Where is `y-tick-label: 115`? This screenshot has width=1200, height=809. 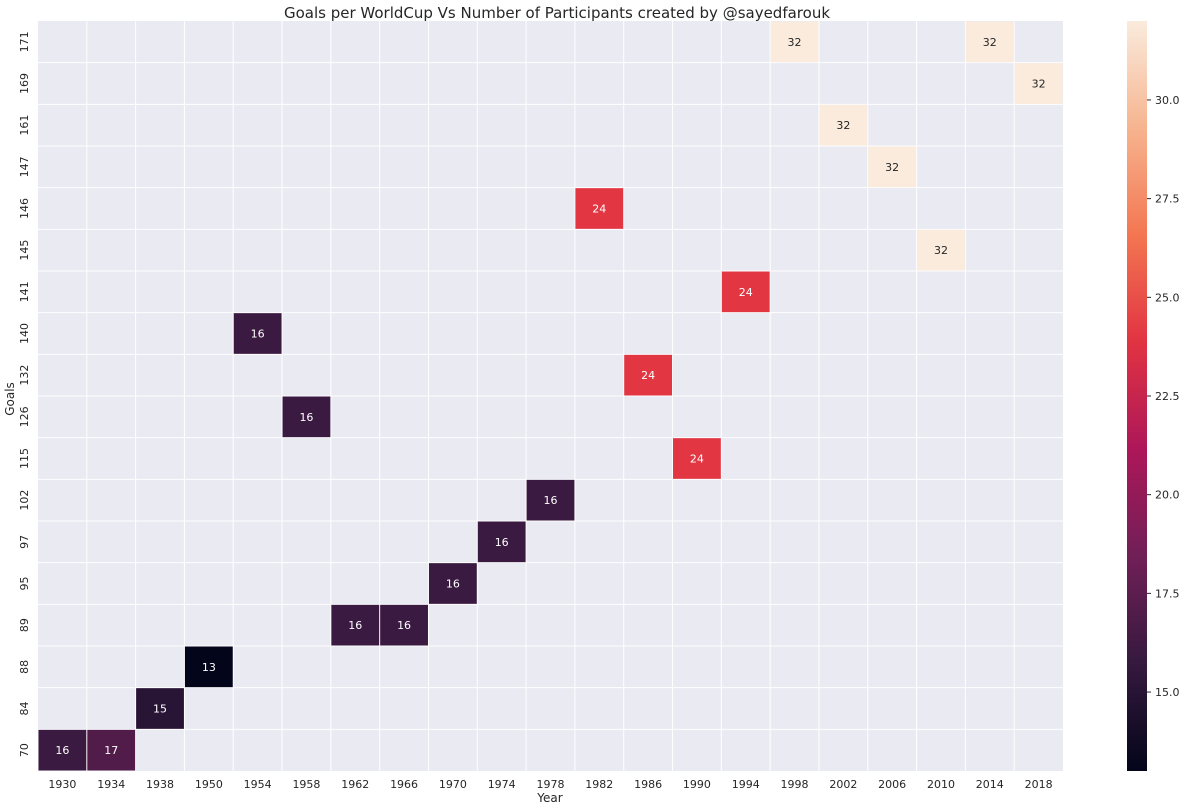 y-tick-label: 115 is located at coordinates (24, 458).